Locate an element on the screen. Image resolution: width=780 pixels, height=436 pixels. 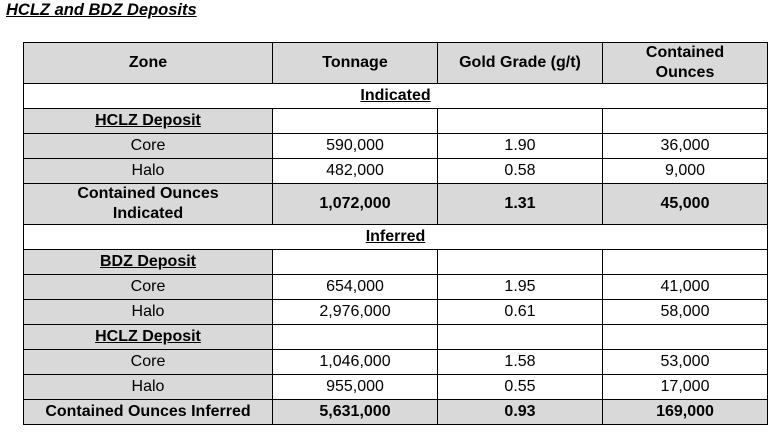
section-label-text: Inferred is located at coordinates (395, 236).